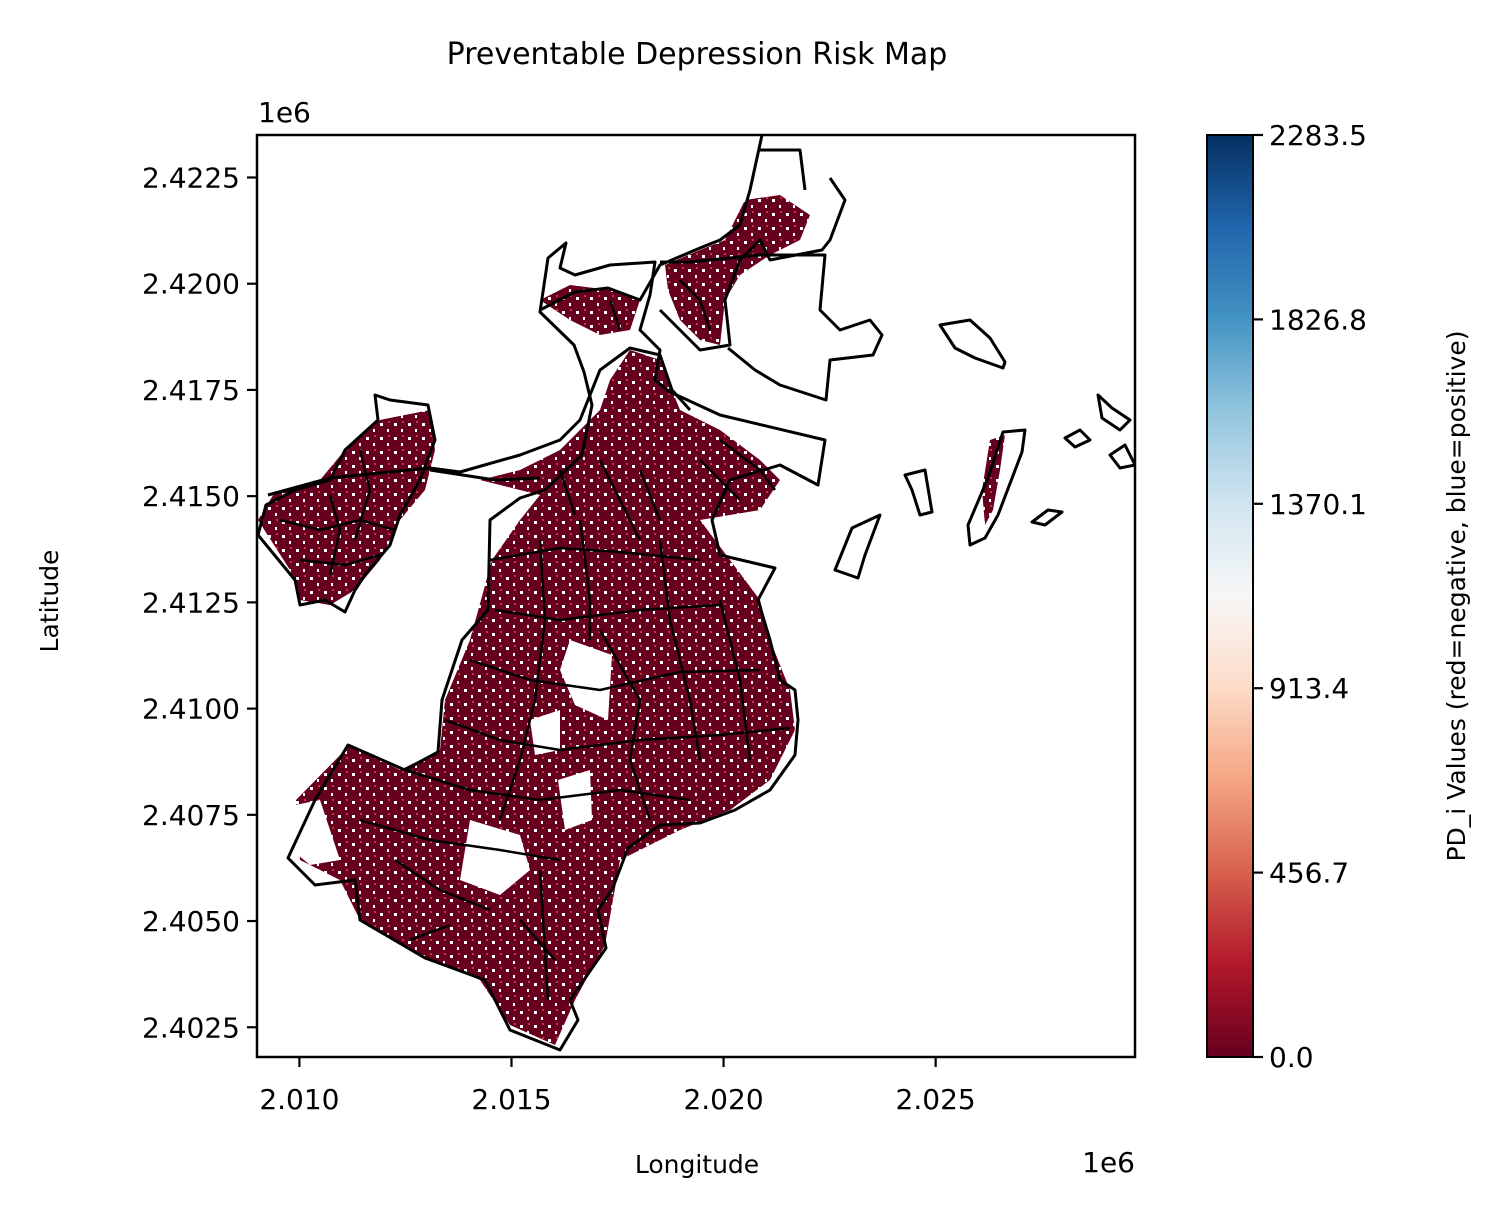  What do you see at coordinates (772, 327) in the screenshot?
I see `boundary-airport` at bounding box center [772, 327].